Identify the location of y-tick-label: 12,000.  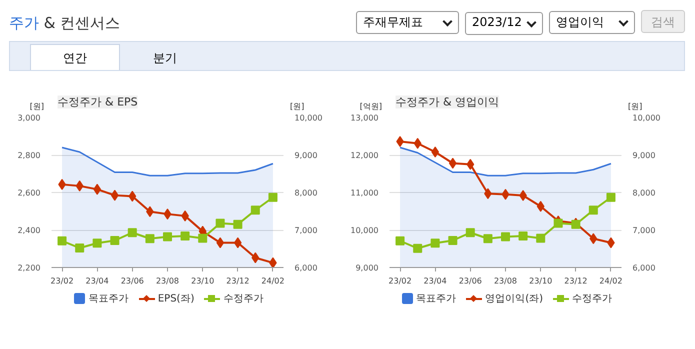
(364, 155).